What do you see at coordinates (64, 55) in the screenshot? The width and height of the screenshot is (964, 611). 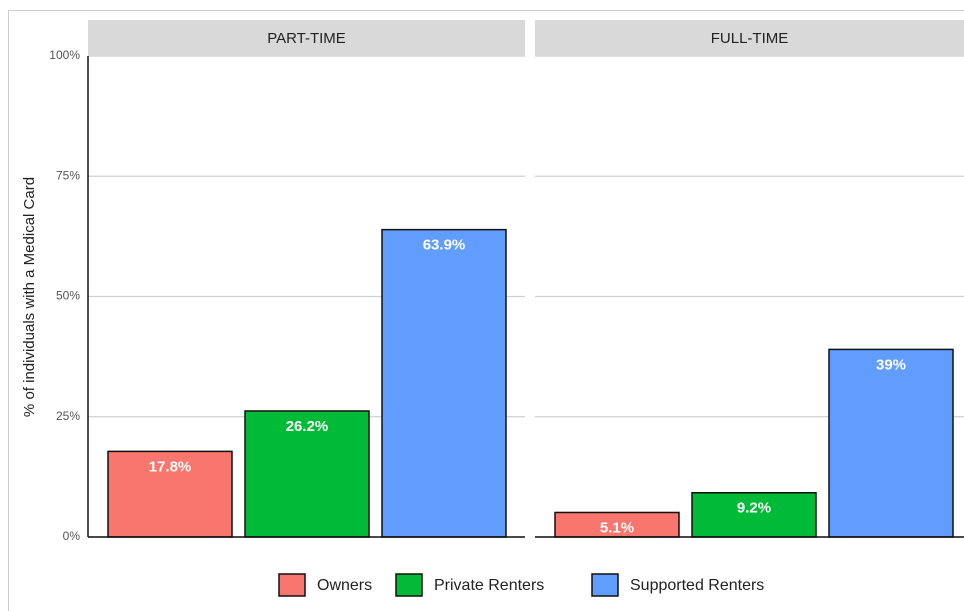 I see `y-tick-label: 100%` at bounding box center [64, 55].